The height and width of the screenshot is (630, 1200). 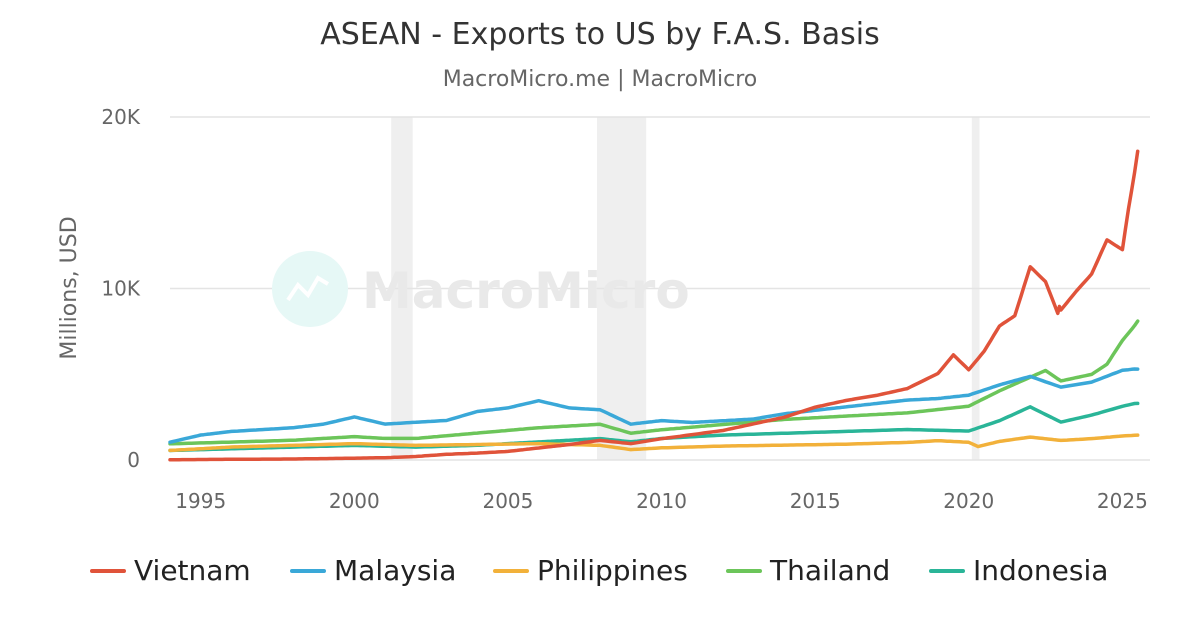 I want to click on x-tick-label: 2020, so click(x=968, y=501).